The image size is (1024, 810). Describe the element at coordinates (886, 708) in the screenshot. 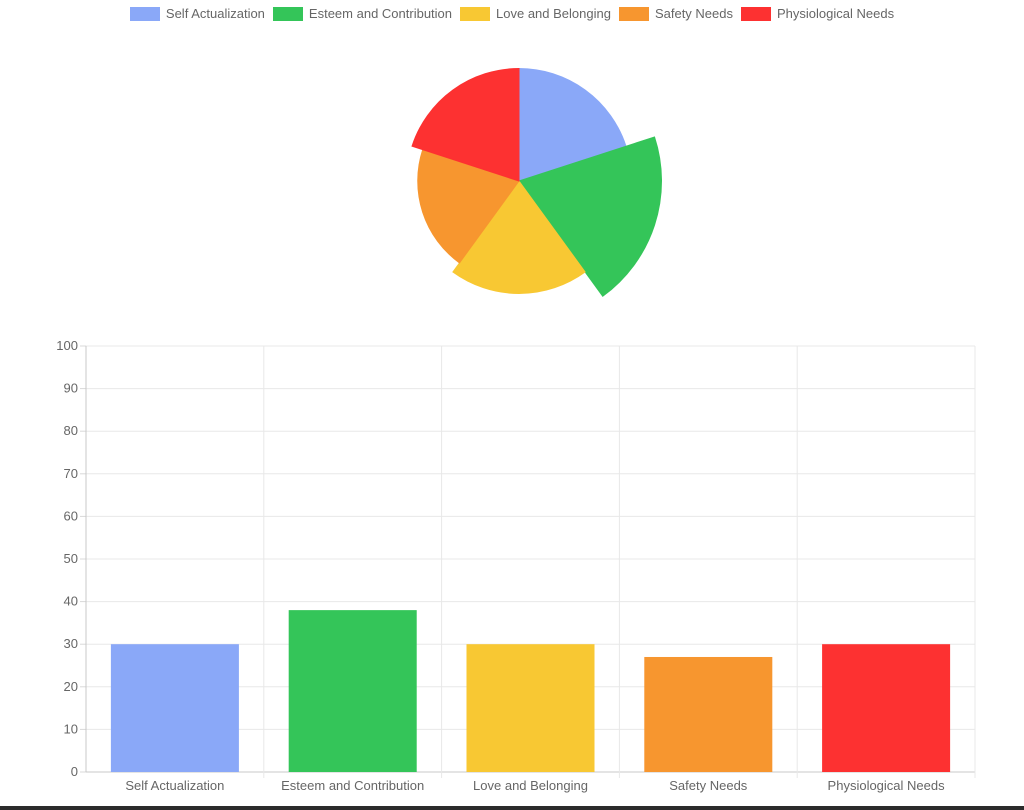

I see `bar-physiological-needs` at that location.